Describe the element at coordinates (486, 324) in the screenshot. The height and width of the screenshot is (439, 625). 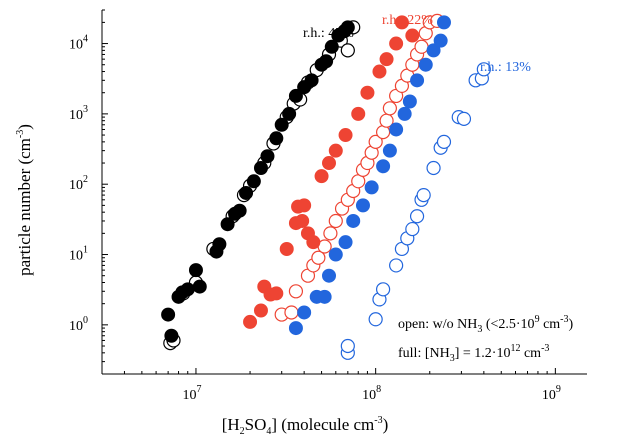
I see `note-open-symbols: open: w/o NH3 (<2.5·109 cm-3)` at that location.